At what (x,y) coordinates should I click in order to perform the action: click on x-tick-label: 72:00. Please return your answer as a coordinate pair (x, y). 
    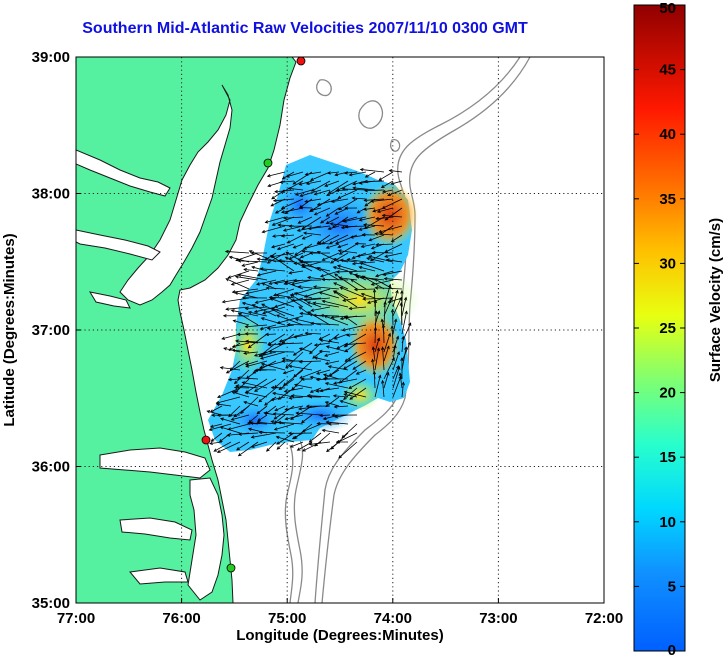
    Looking at the image, I should click on (604, 618).